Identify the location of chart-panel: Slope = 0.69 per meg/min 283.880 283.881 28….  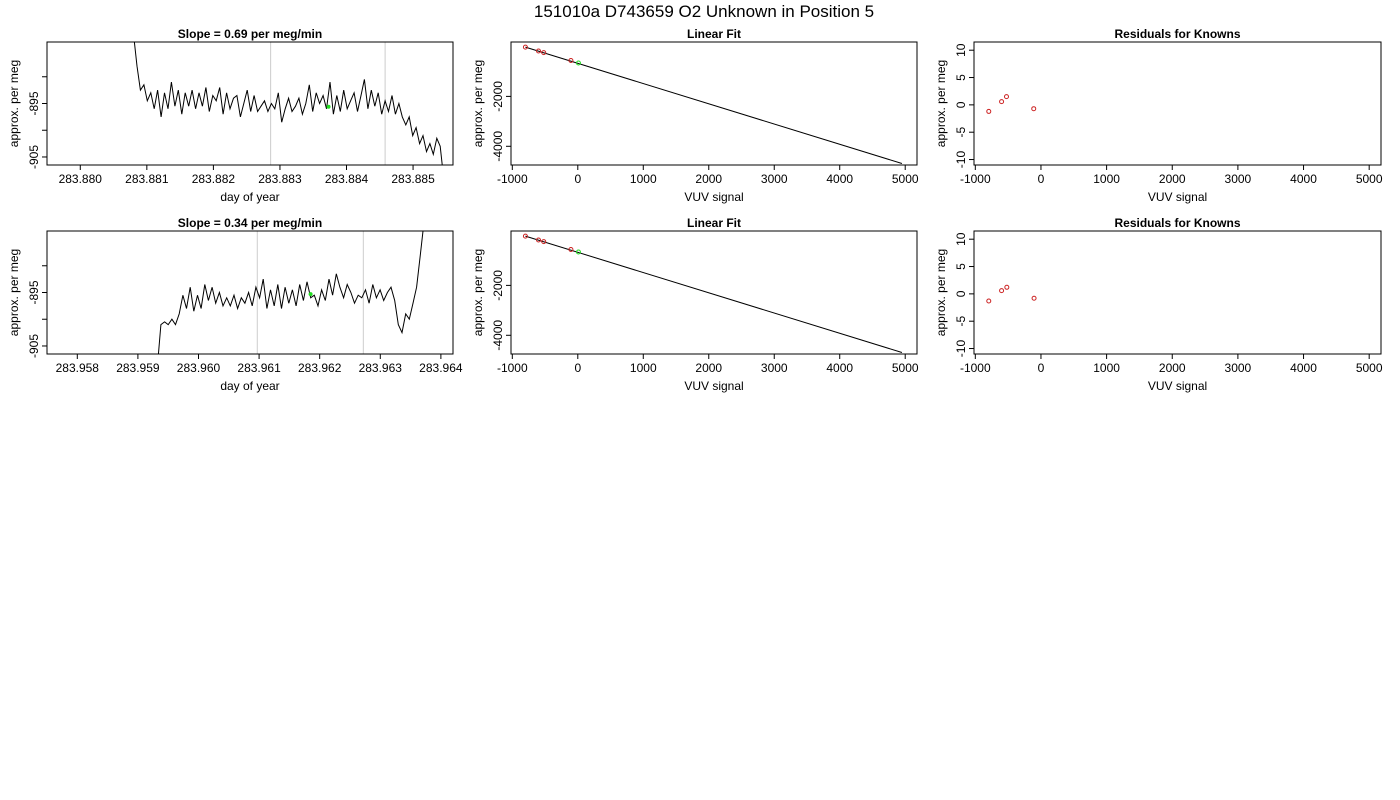
(230, 115).